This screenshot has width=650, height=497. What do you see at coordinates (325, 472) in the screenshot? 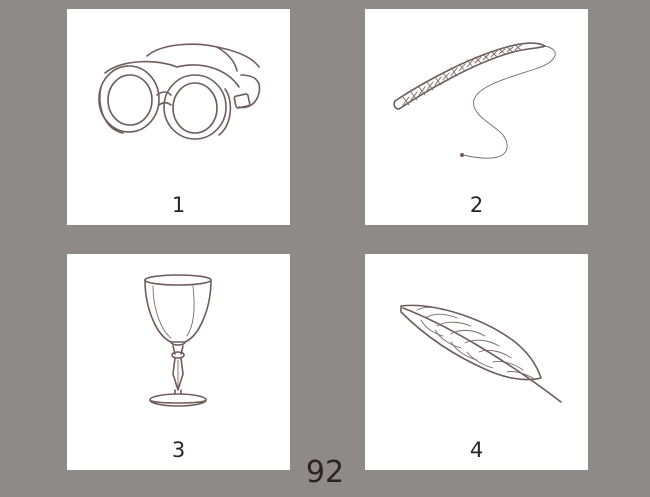
I see `page-number: 92` at bounding box center [325, 472].